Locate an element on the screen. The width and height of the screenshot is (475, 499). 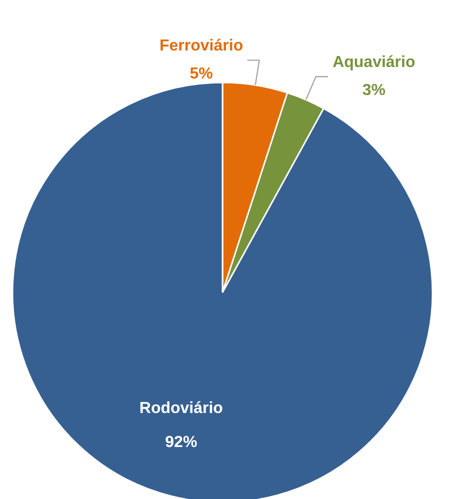
data-label: 3% is located at coordinates (374, 91).